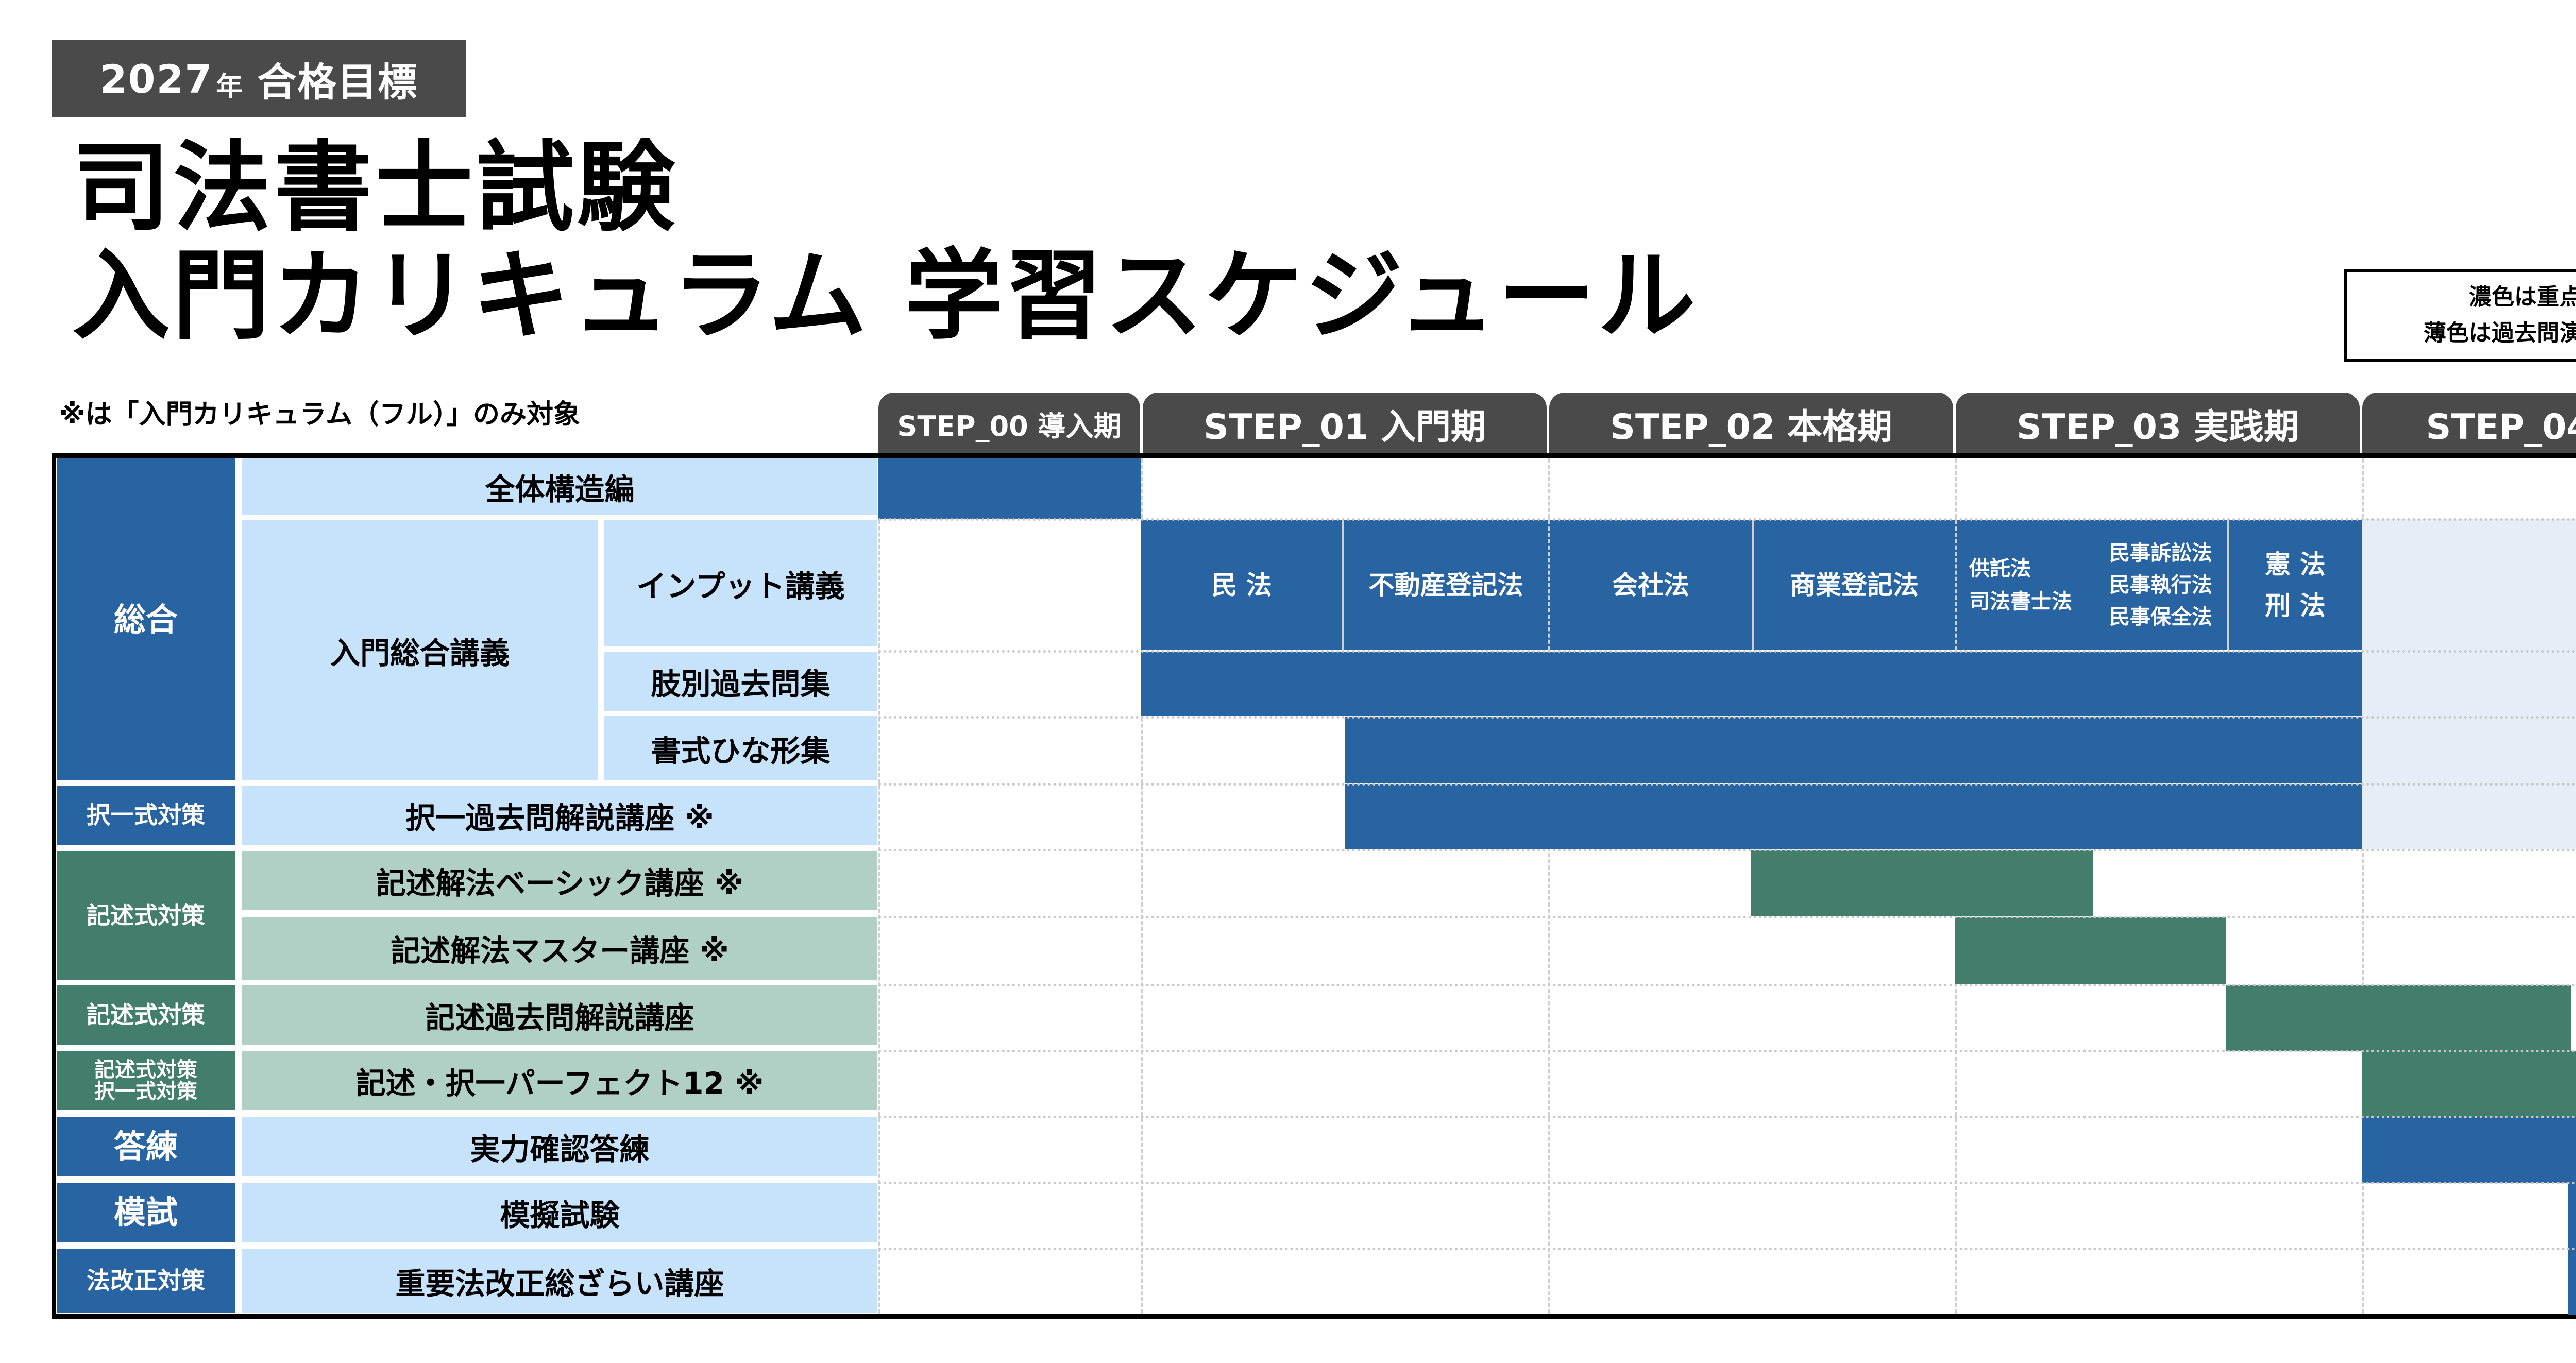  Describe the element at coordinates (420, 650) in the screenshot. I see `course-nyumon-sogo: 入門総合講義` at that location.